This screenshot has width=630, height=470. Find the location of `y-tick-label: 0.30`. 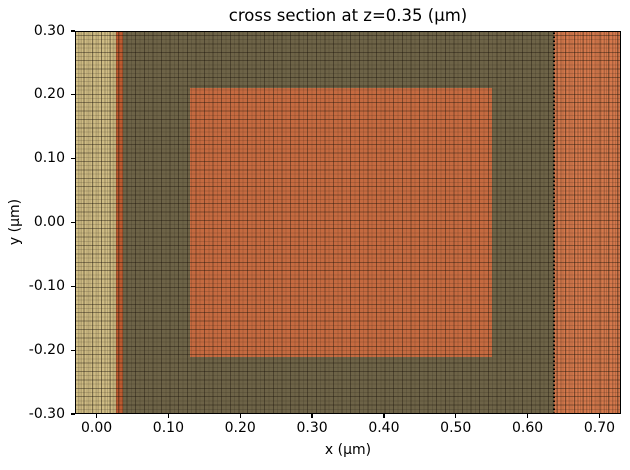

y-tick-label: 0.30 is located at coordinates (49, 30).